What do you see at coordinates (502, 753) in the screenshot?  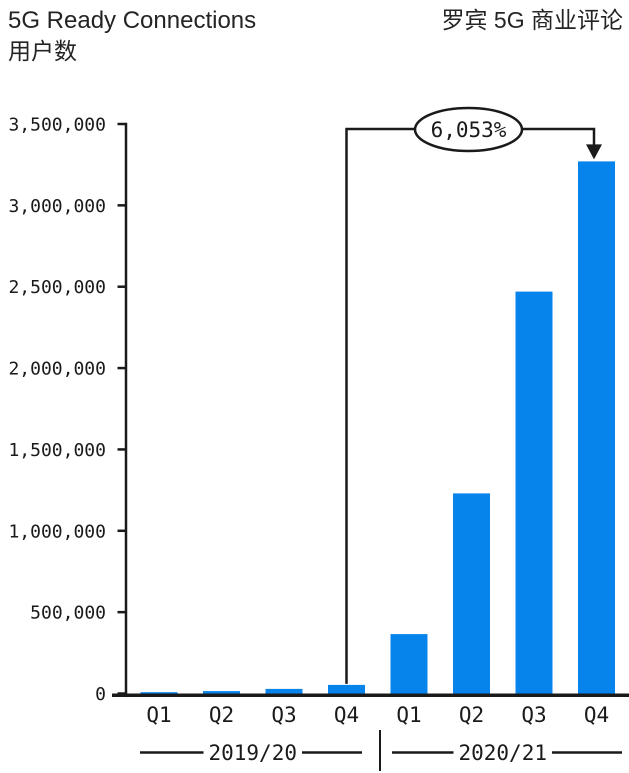 I see `group-label: 2020/21` at bounding box center [502, 753].